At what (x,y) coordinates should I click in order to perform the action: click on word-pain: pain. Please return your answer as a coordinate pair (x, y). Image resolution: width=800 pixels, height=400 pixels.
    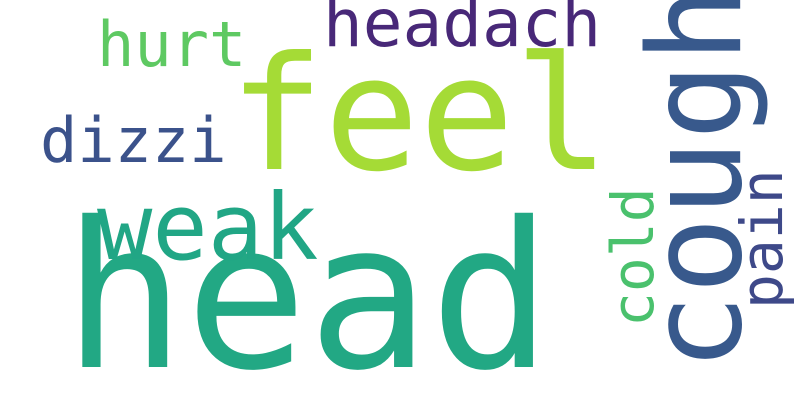
    Looking at the image, I should click on (762, 239).